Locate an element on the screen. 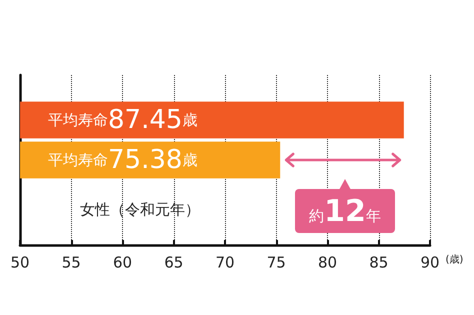  x-tick-label: 50 is located at coordinates (20, 263).